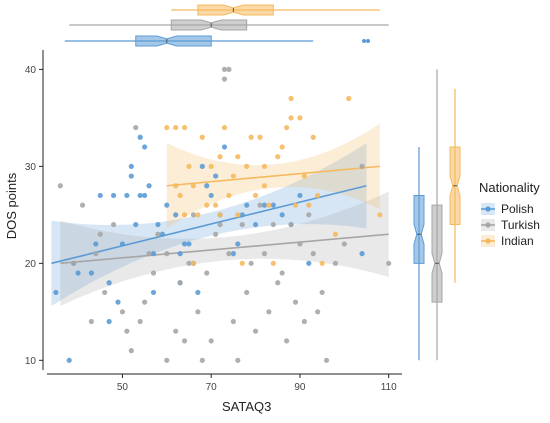 This screenshot has width=550, height=423. What do you see at coordinates (224, 249) in the screenshot?
I see `trend-line-turkish` at bounding box center [224, 249].